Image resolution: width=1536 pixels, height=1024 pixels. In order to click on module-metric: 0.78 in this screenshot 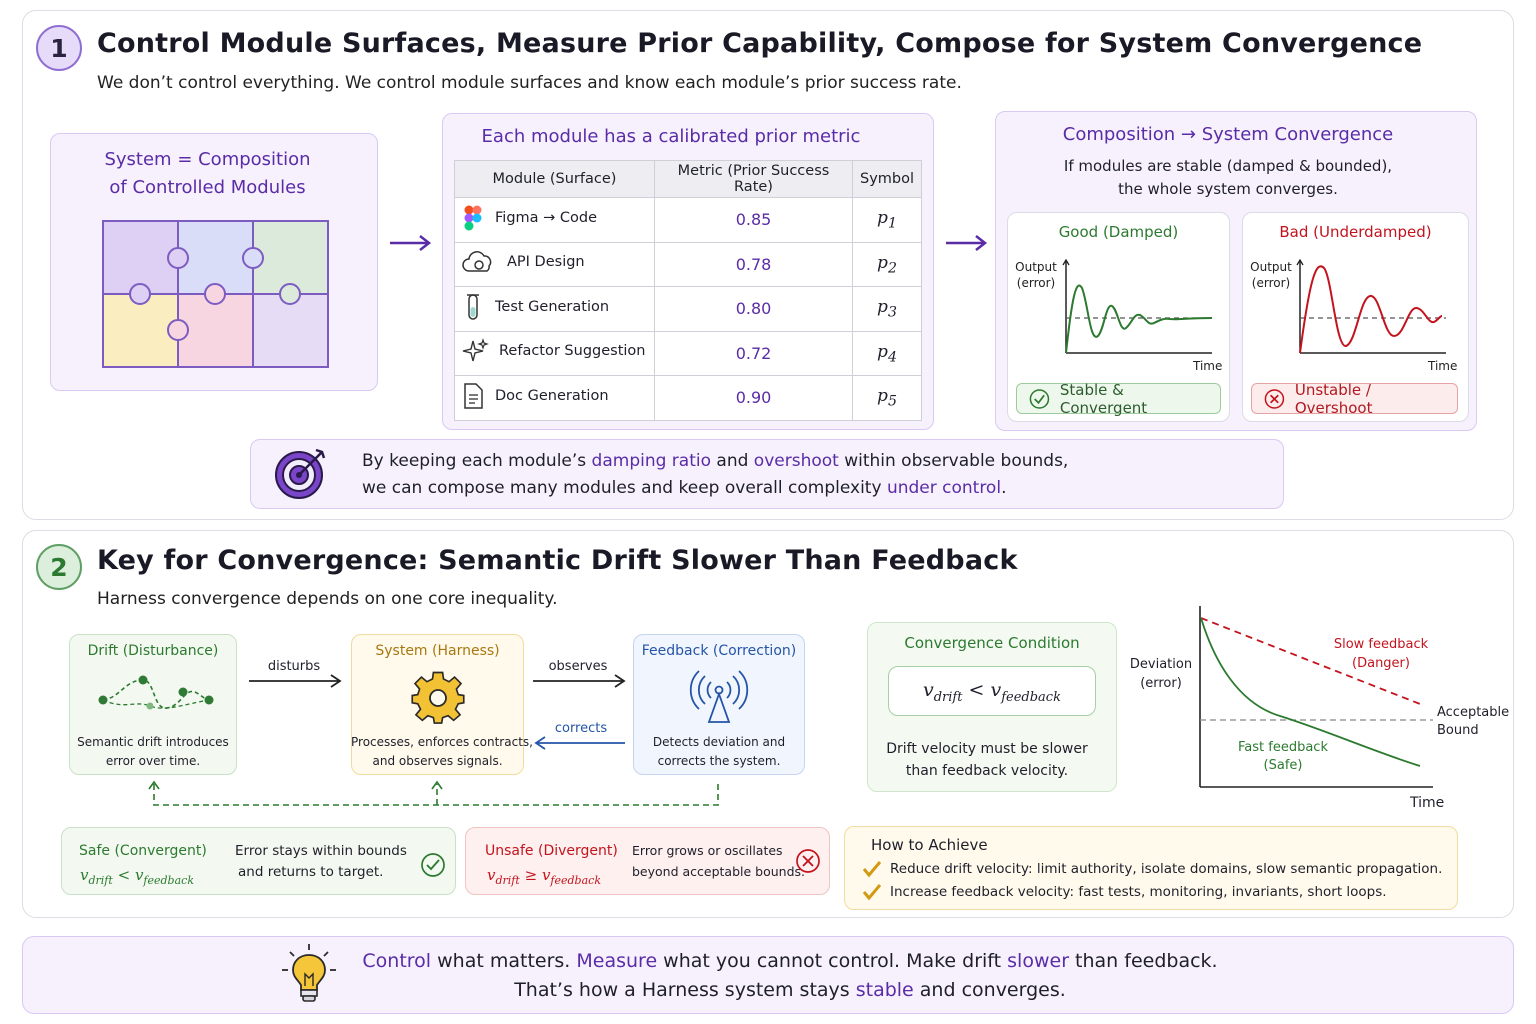, I will do `click(753, 264)`.